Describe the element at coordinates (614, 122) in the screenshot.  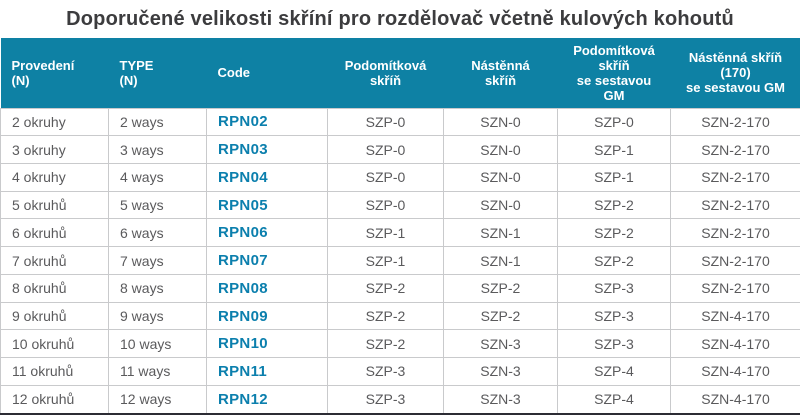
I see `cell-podomitkova-gm: SZP-0` at that location.